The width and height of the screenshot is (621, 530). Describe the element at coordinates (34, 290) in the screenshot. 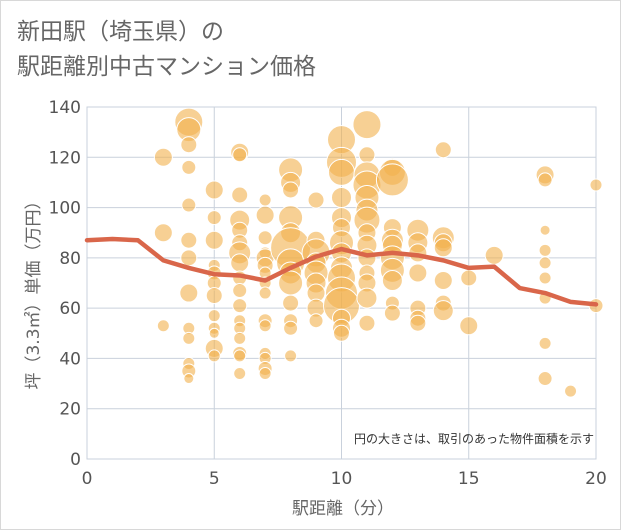

I see `y-axis-label: 坪（3.3㎡）単価（万円）` at that location.